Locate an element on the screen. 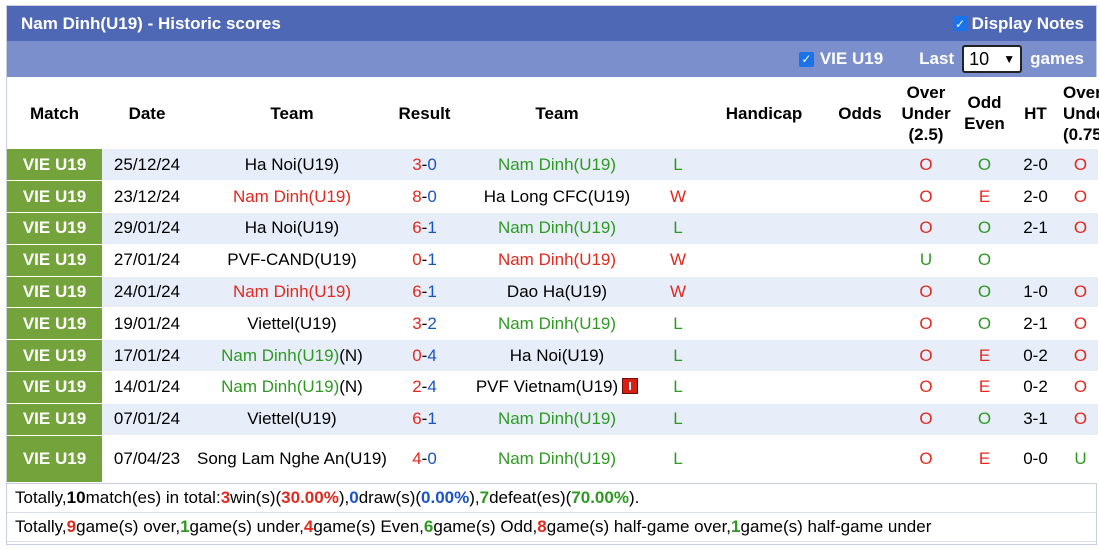 The image size is (1099, 549). outcome-cell: L is located at coordinates (678, 324).